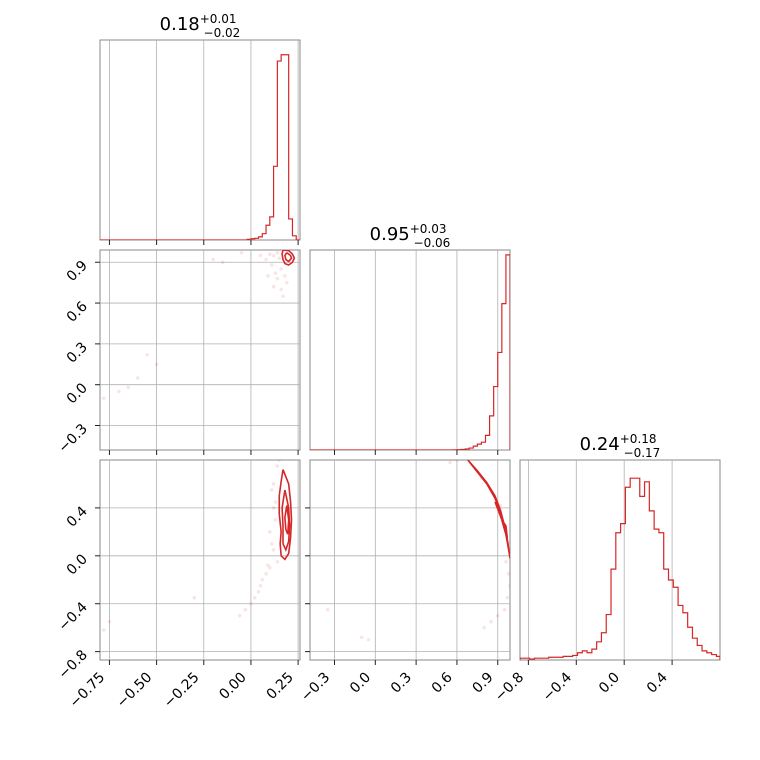 The width and height of the screenshot is (760, 760). What do you see at coordinates (197, 544) in the screenshot?
I see `scatter-p2-p0-plot-area` at bounding box center [197, 544].